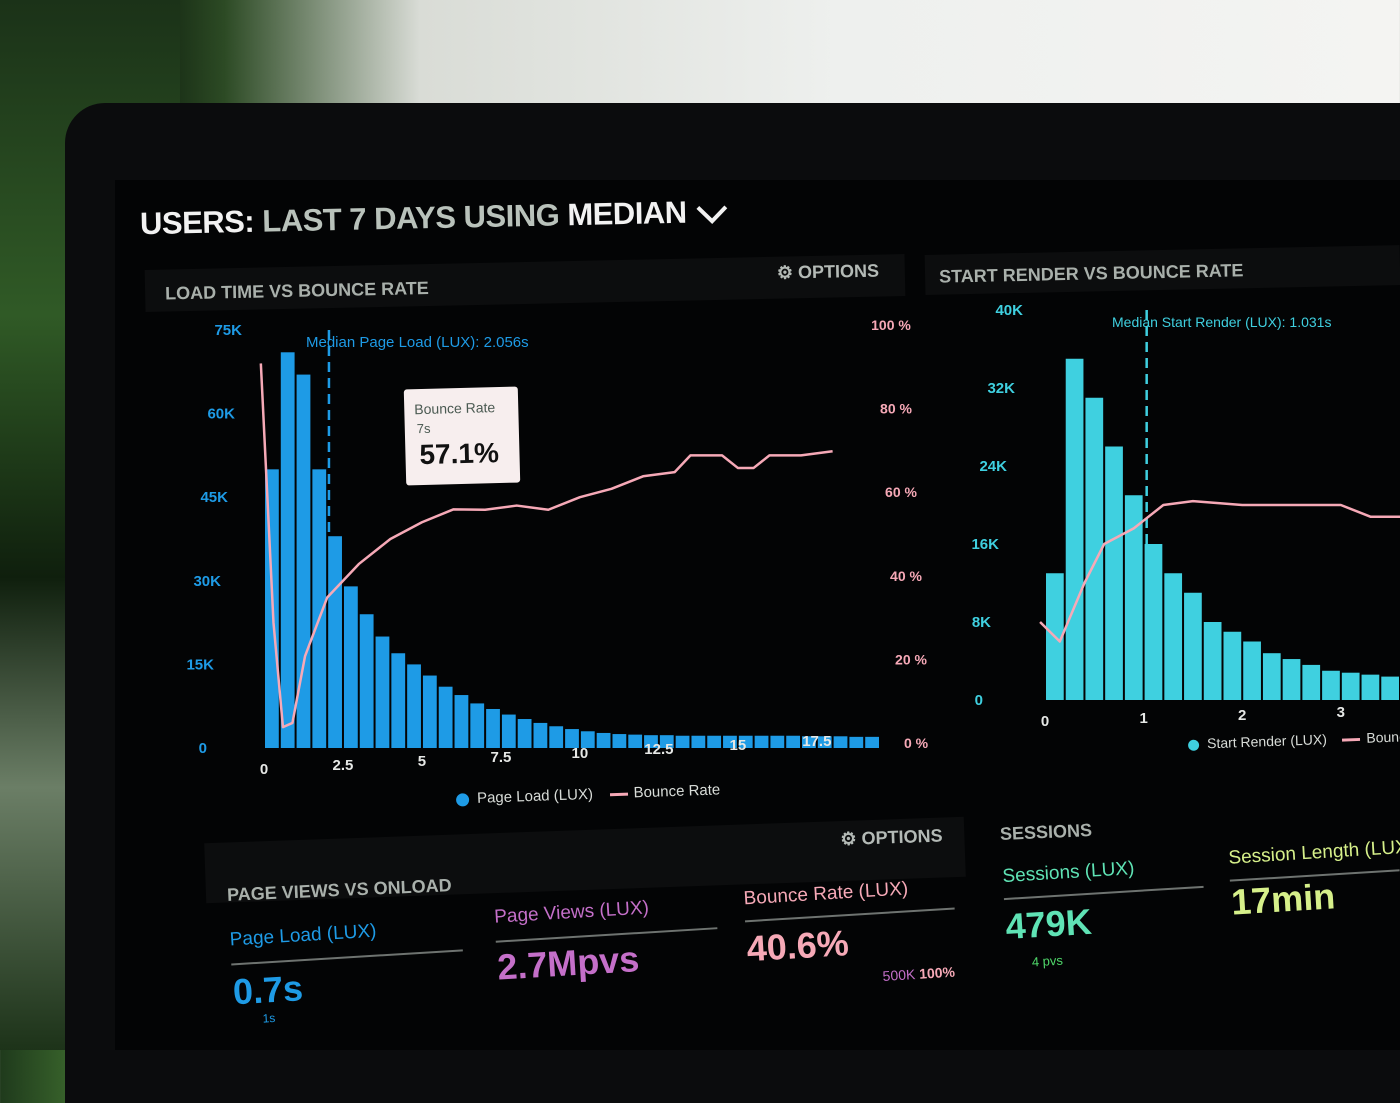 This screenshot has height=1103, width=1400. What do you see at coordinates (606, 942) in the screenshot?
I see `stat-page-views: Page Views (LUX) 2.7Mpvs` at bounding box center [606, 942].